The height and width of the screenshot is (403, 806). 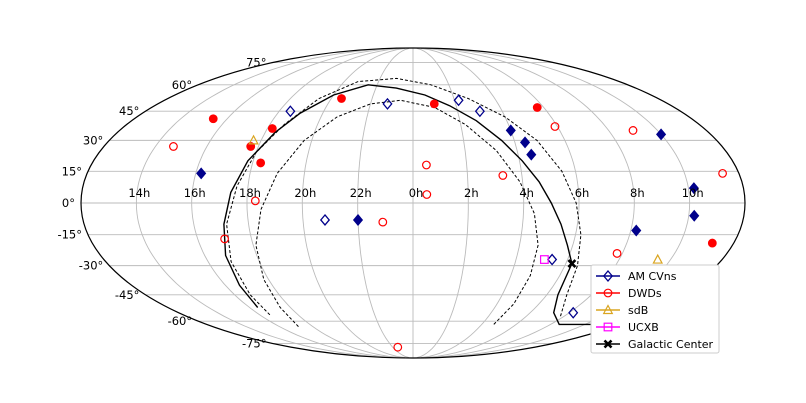 I want to click on galactic-center-point, so click(x=572, y=264).